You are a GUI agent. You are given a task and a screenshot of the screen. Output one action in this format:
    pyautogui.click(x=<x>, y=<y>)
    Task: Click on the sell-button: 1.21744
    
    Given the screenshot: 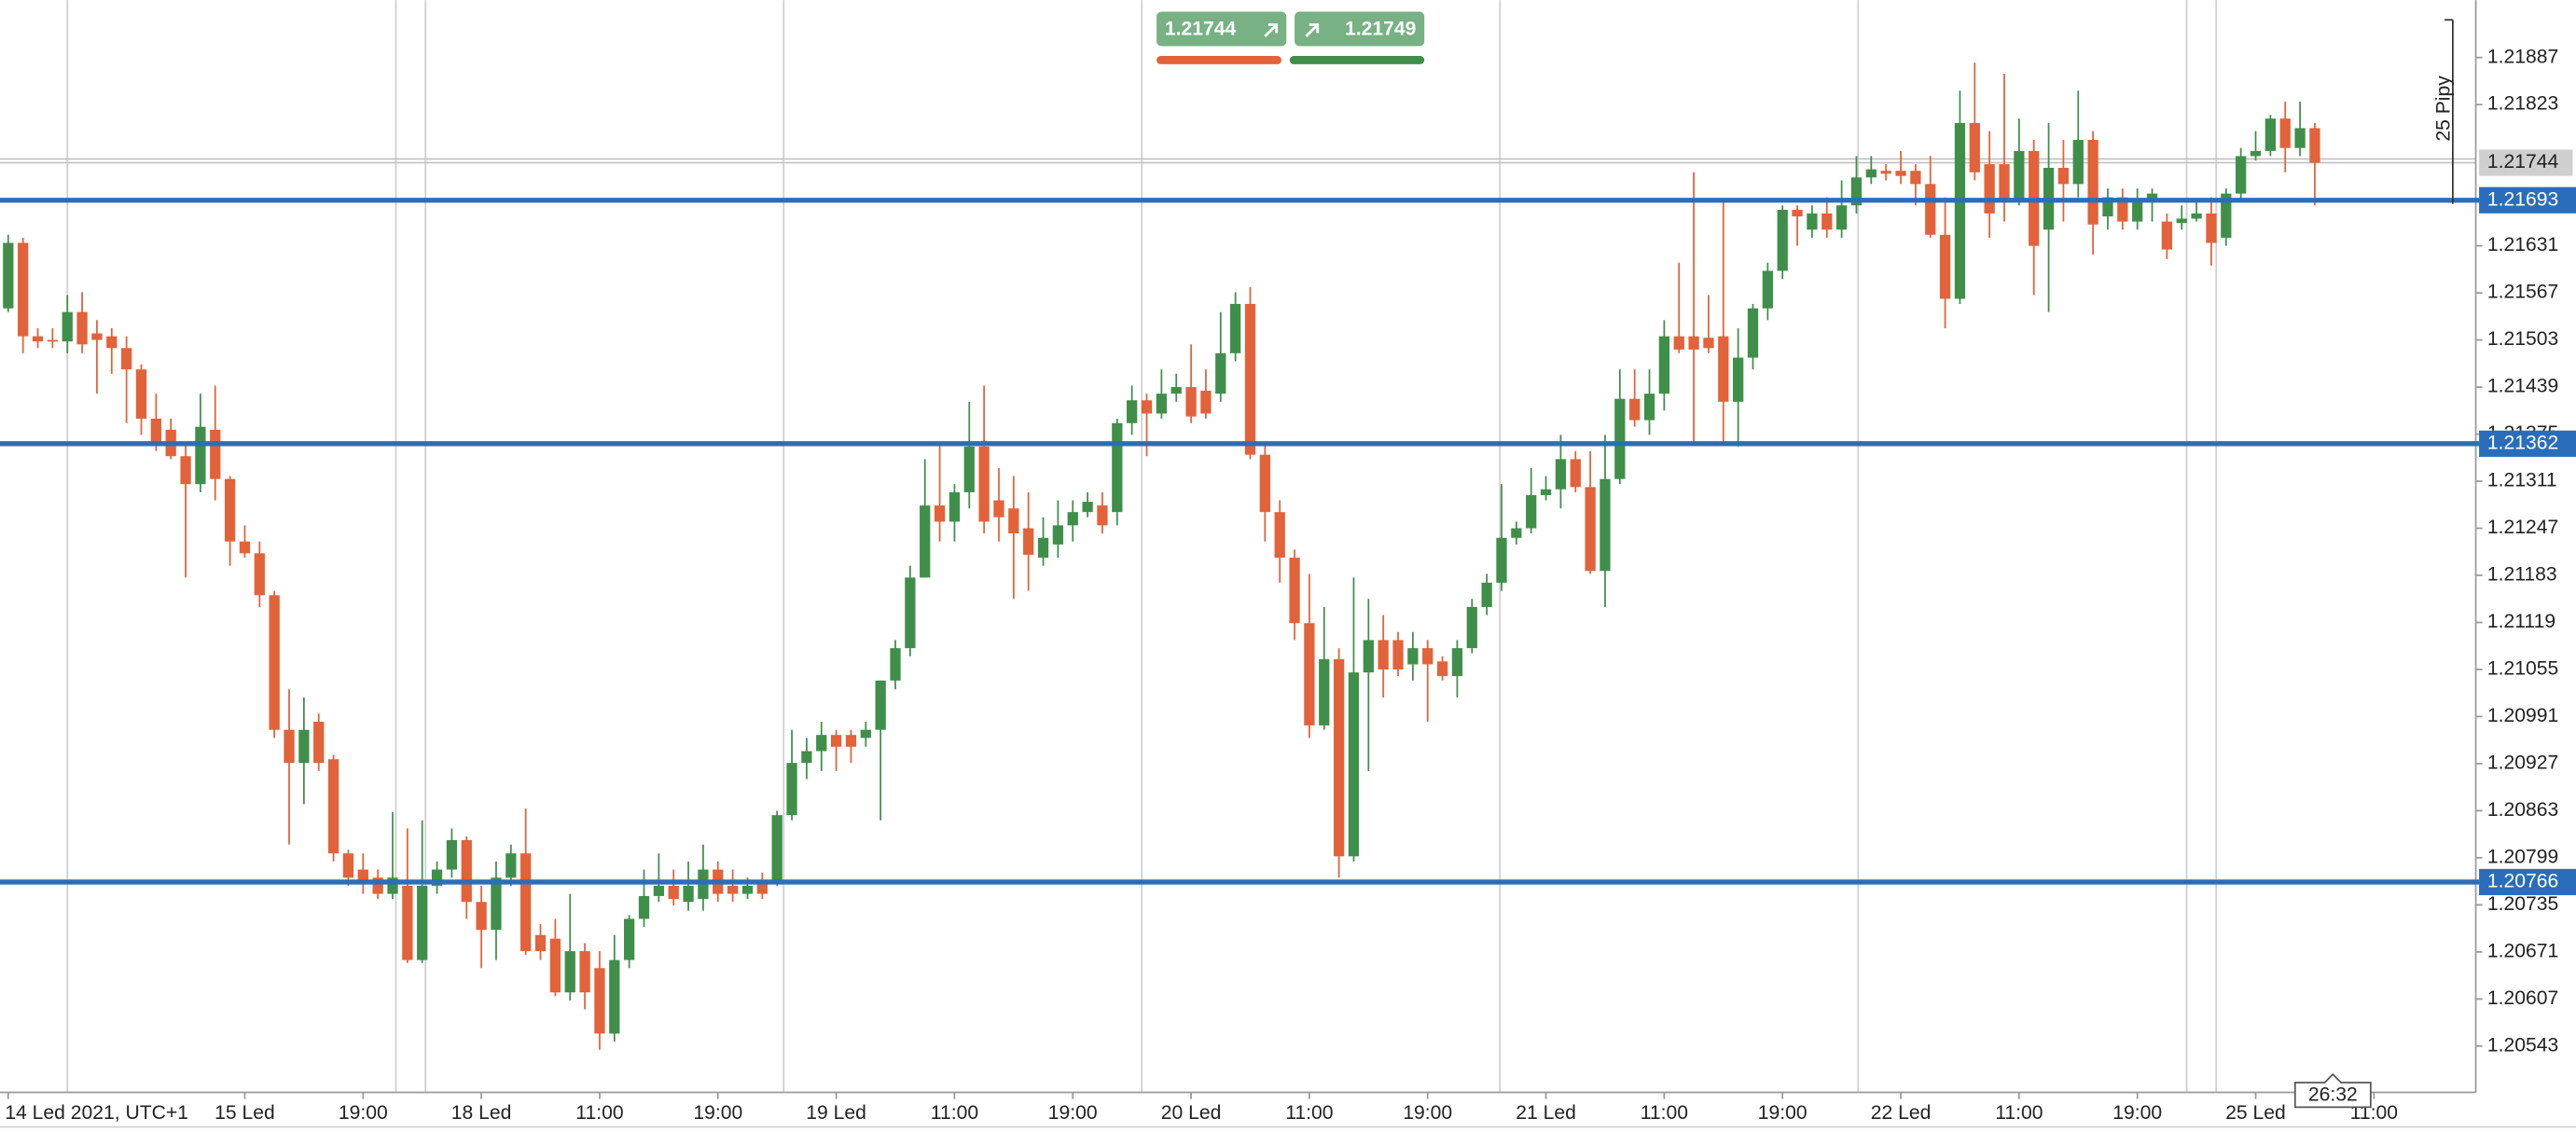 What is the action you would take?
    pyautogui.click(x=1221, y=29)
    